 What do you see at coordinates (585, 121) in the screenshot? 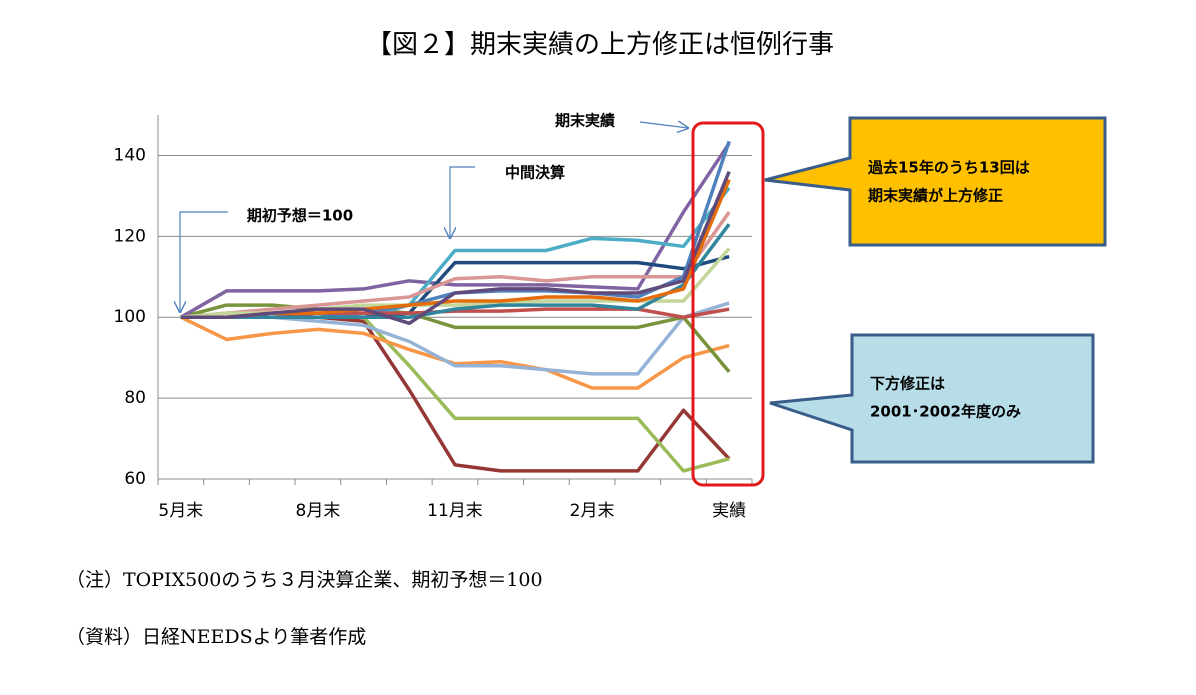
I see `annotation: 期末実績` at bounding box center [585, 121].